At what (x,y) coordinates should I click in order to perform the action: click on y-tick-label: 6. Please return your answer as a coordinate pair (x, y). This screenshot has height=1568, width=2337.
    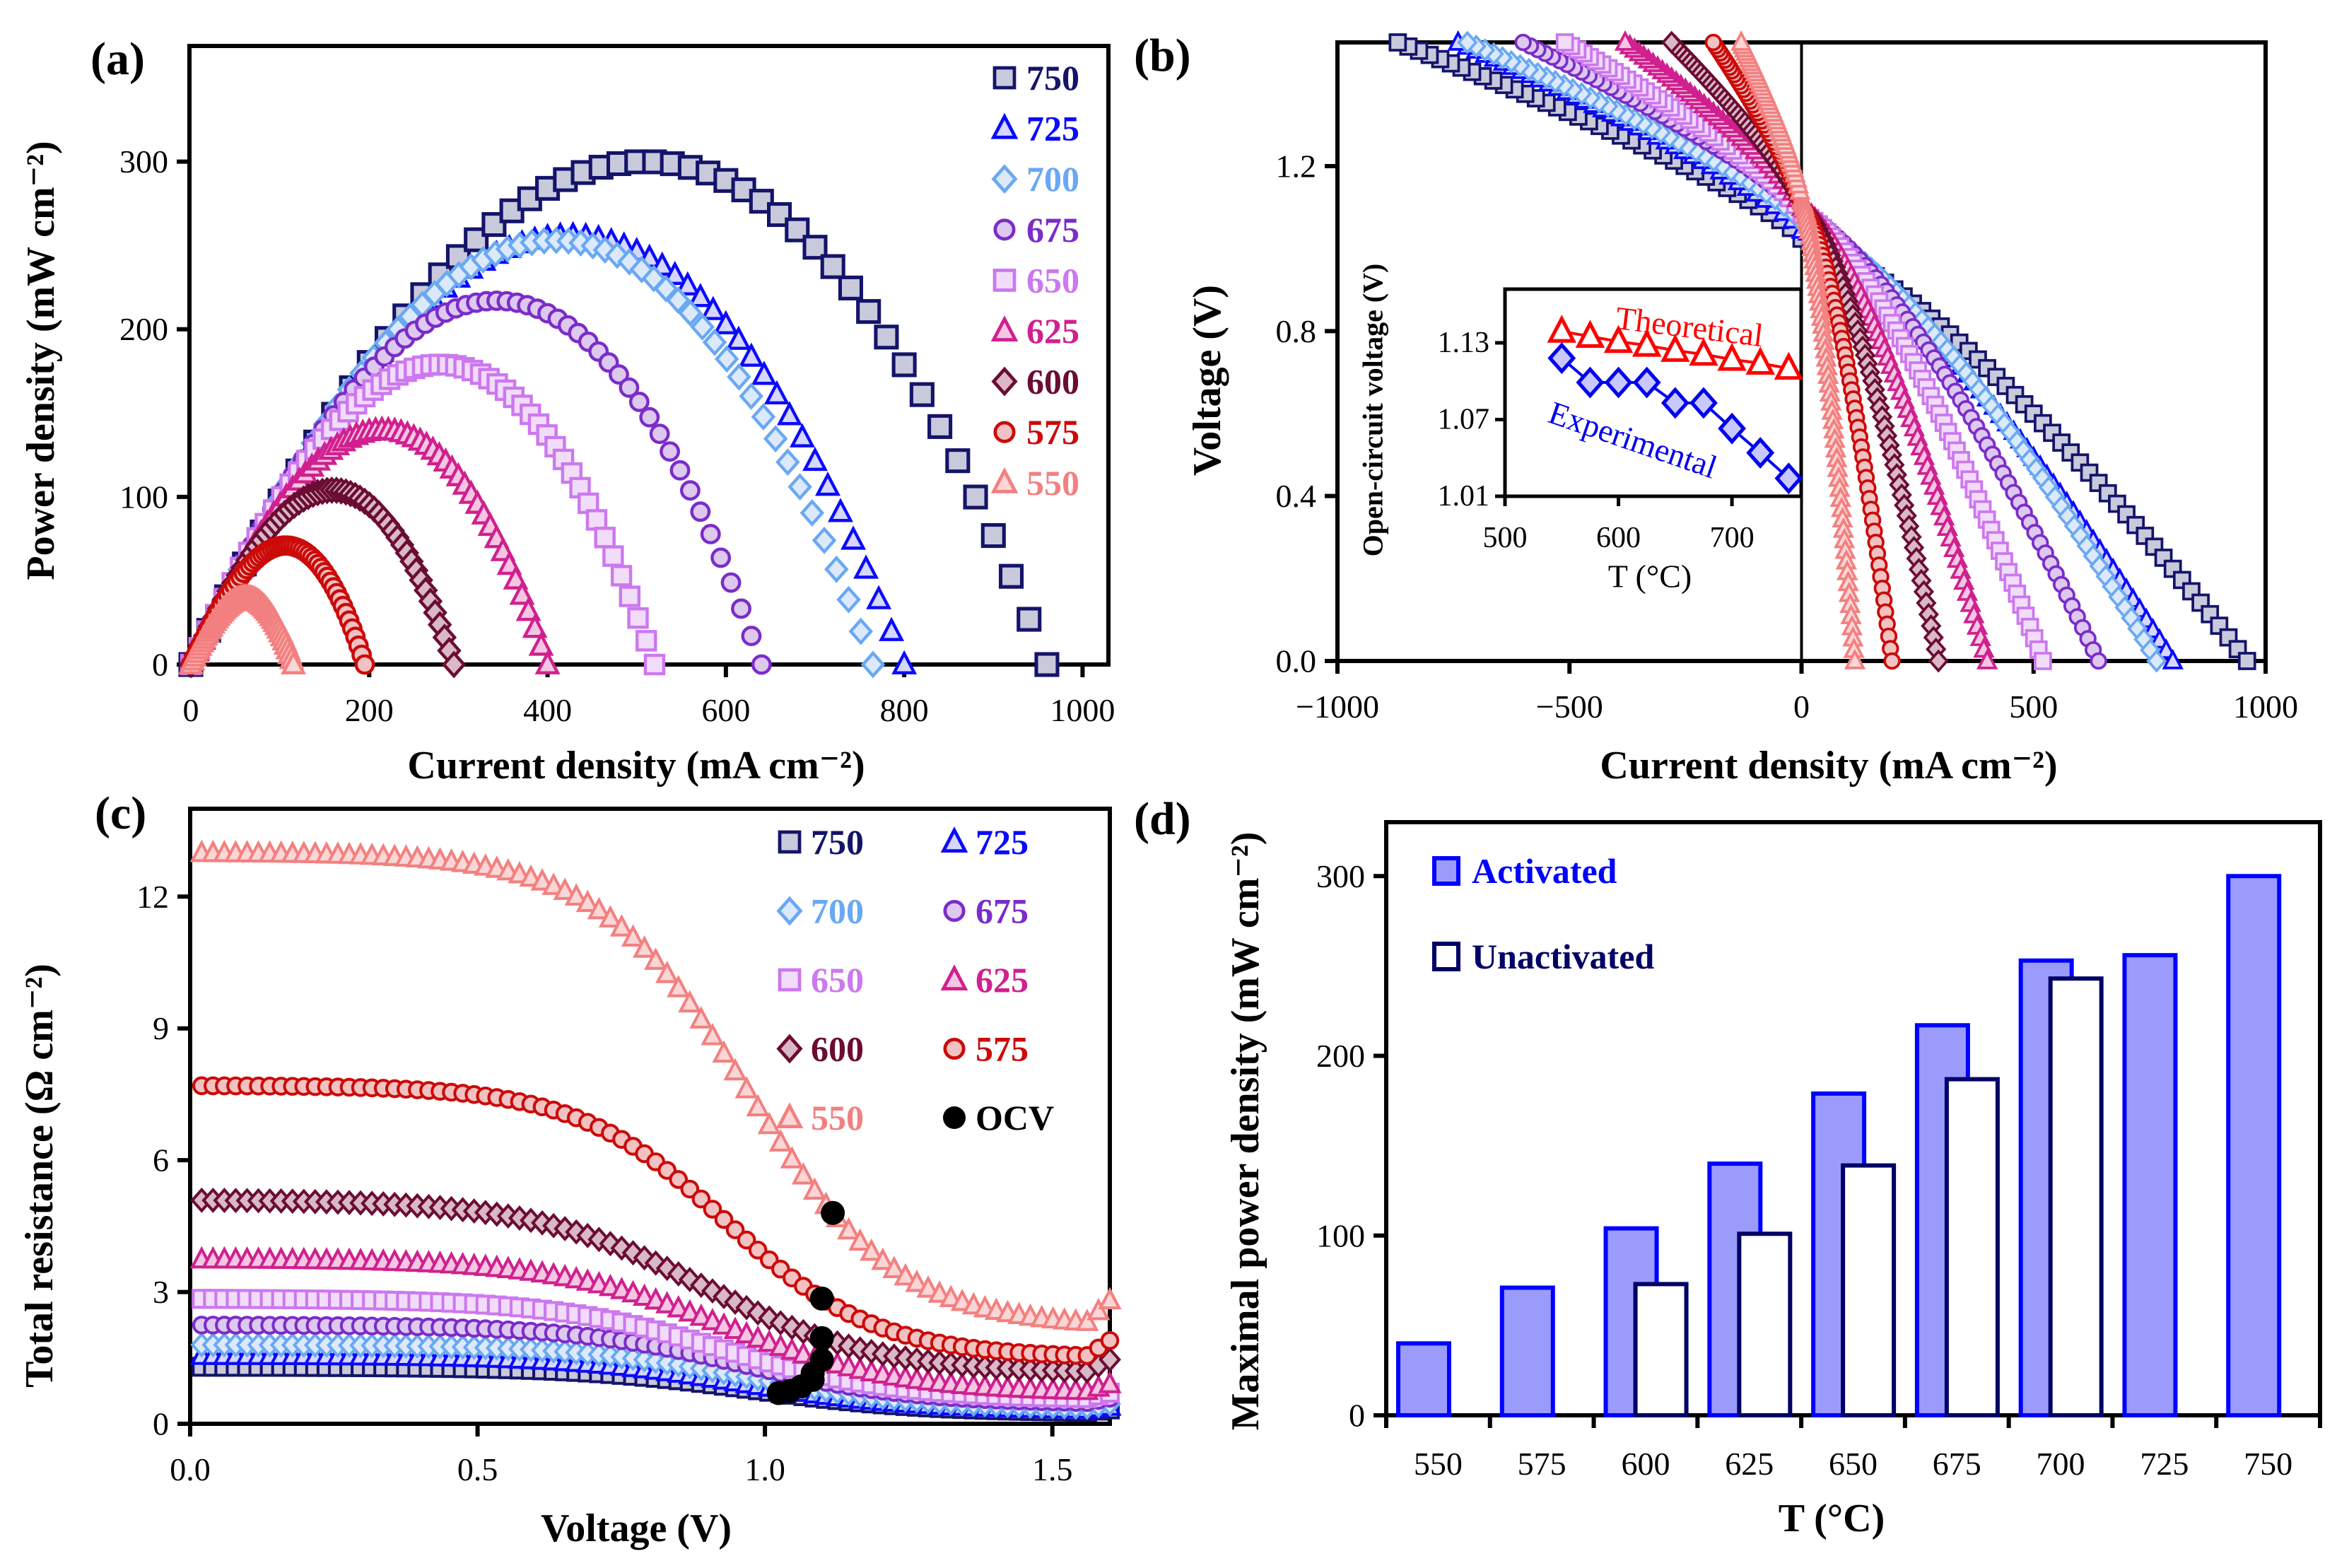
    Looking at the image, I should click on (161, 1160).